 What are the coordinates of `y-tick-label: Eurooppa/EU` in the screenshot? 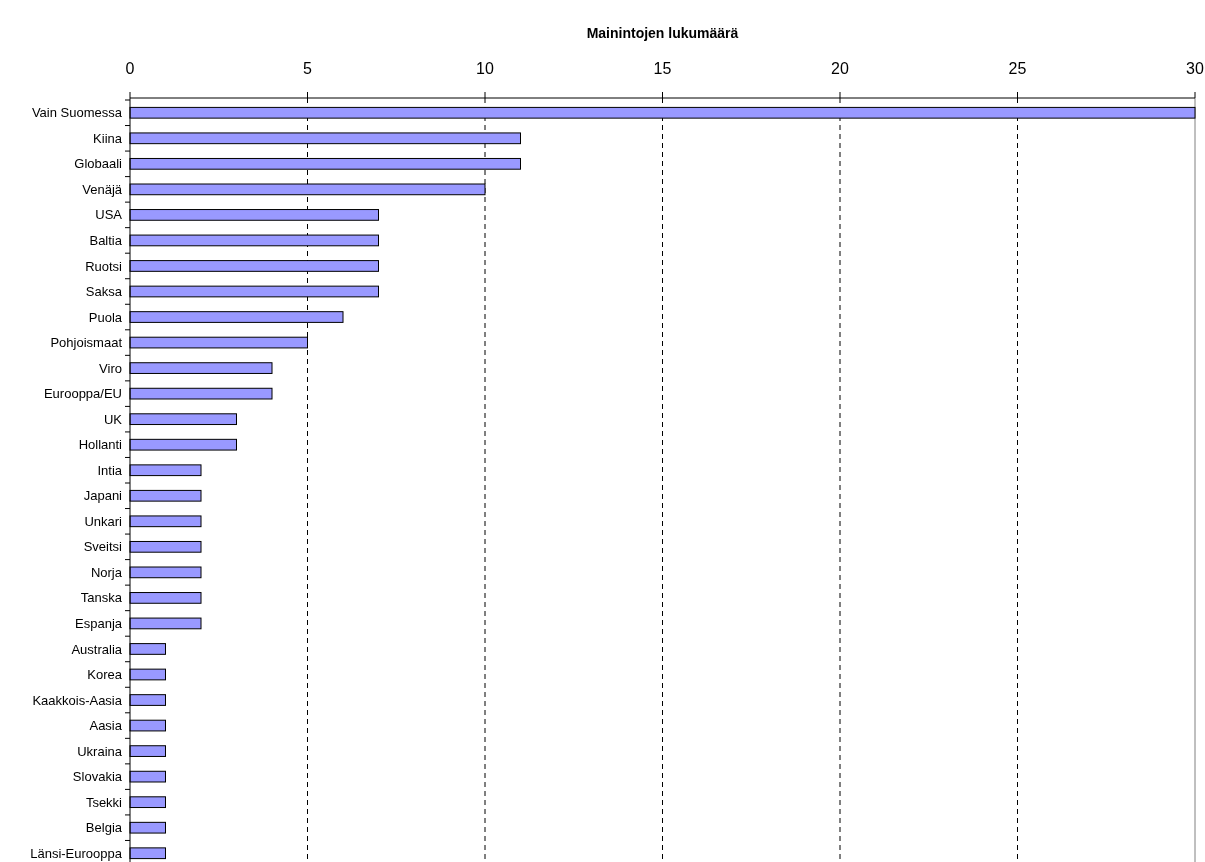 It's located at (82, 394).